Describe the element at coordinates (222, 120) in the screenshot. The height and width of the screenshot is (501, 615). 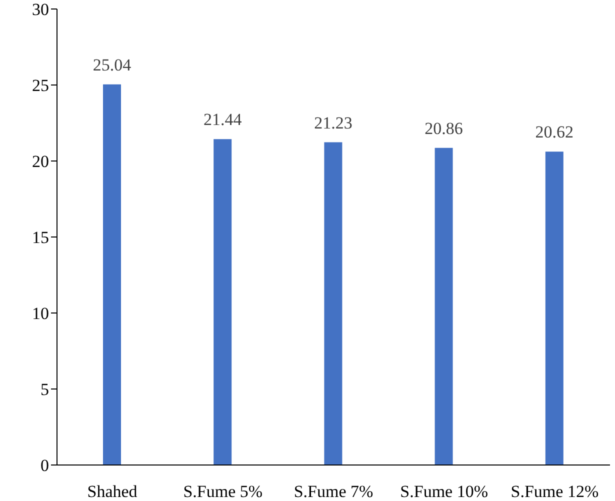
I see `data-label: 21.44` at that location.